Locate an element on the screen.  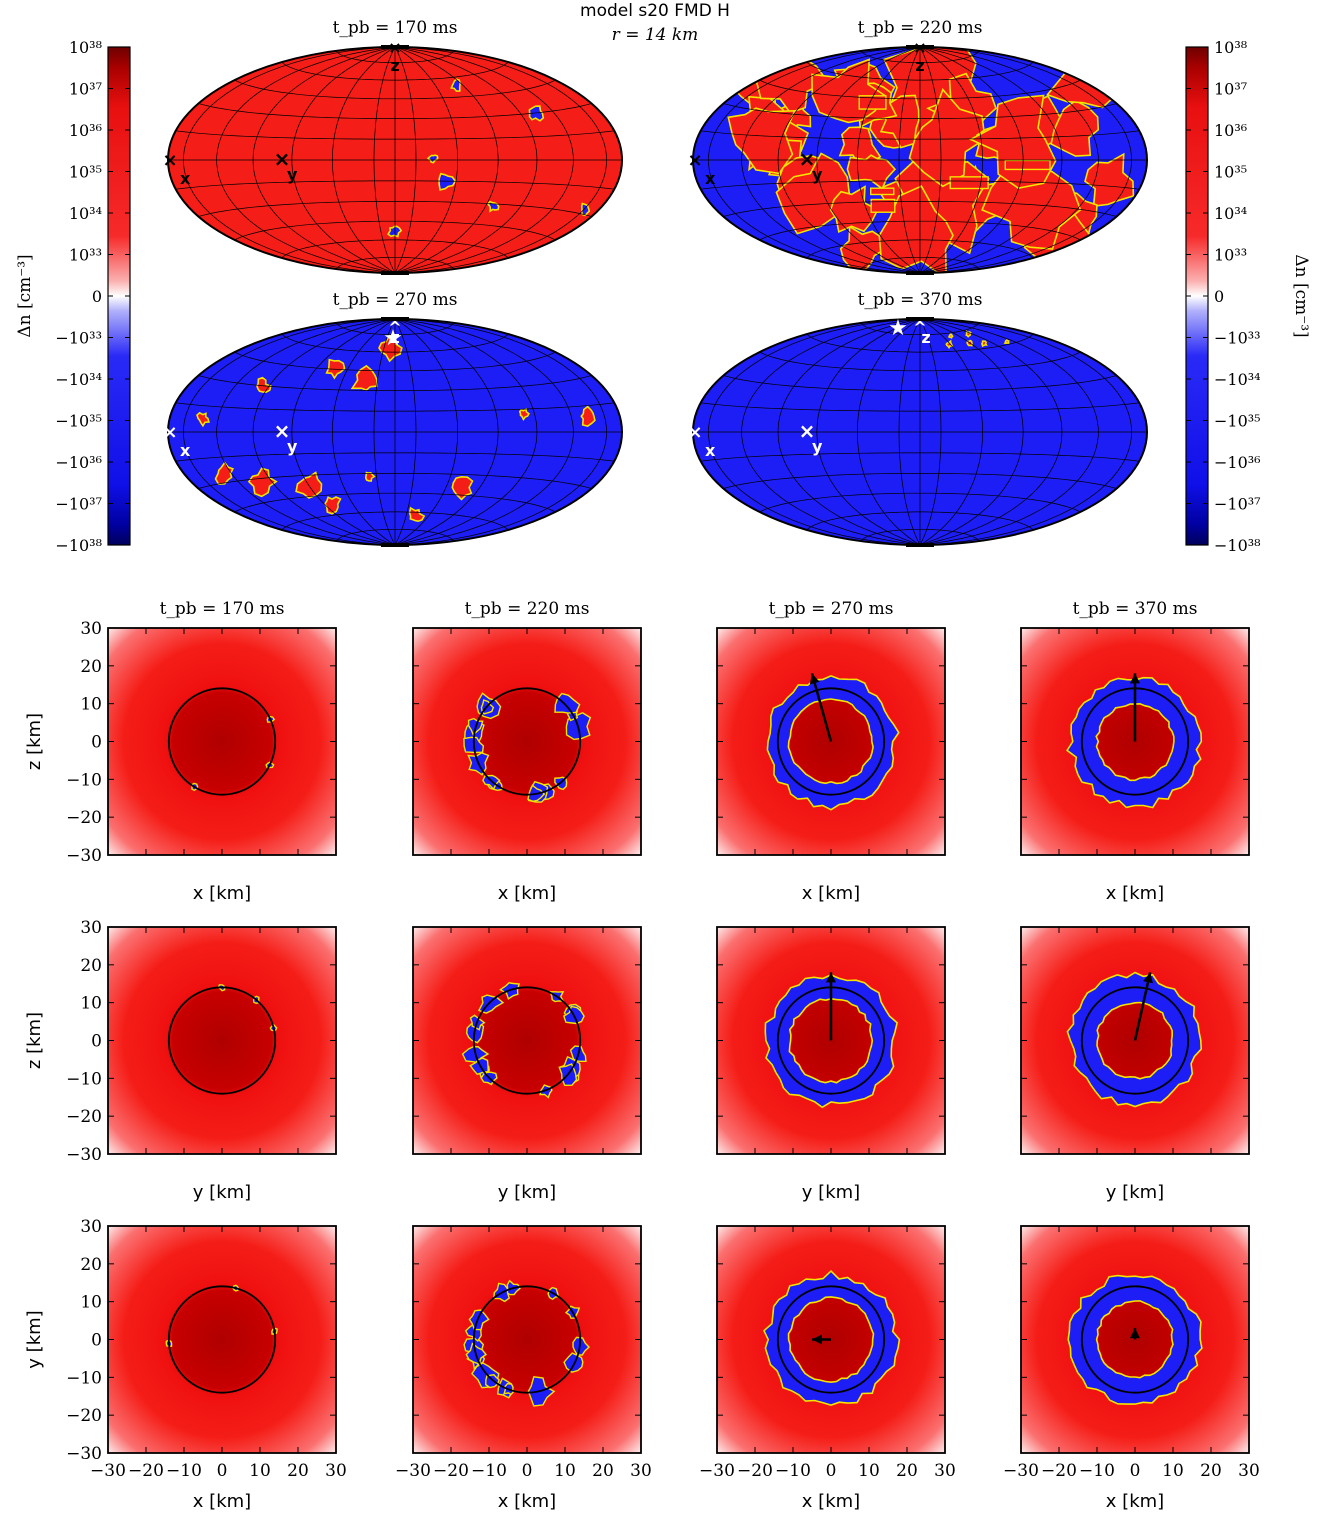
sky-map-270: ×x×y^z★ is located at coordinates (392, 432).